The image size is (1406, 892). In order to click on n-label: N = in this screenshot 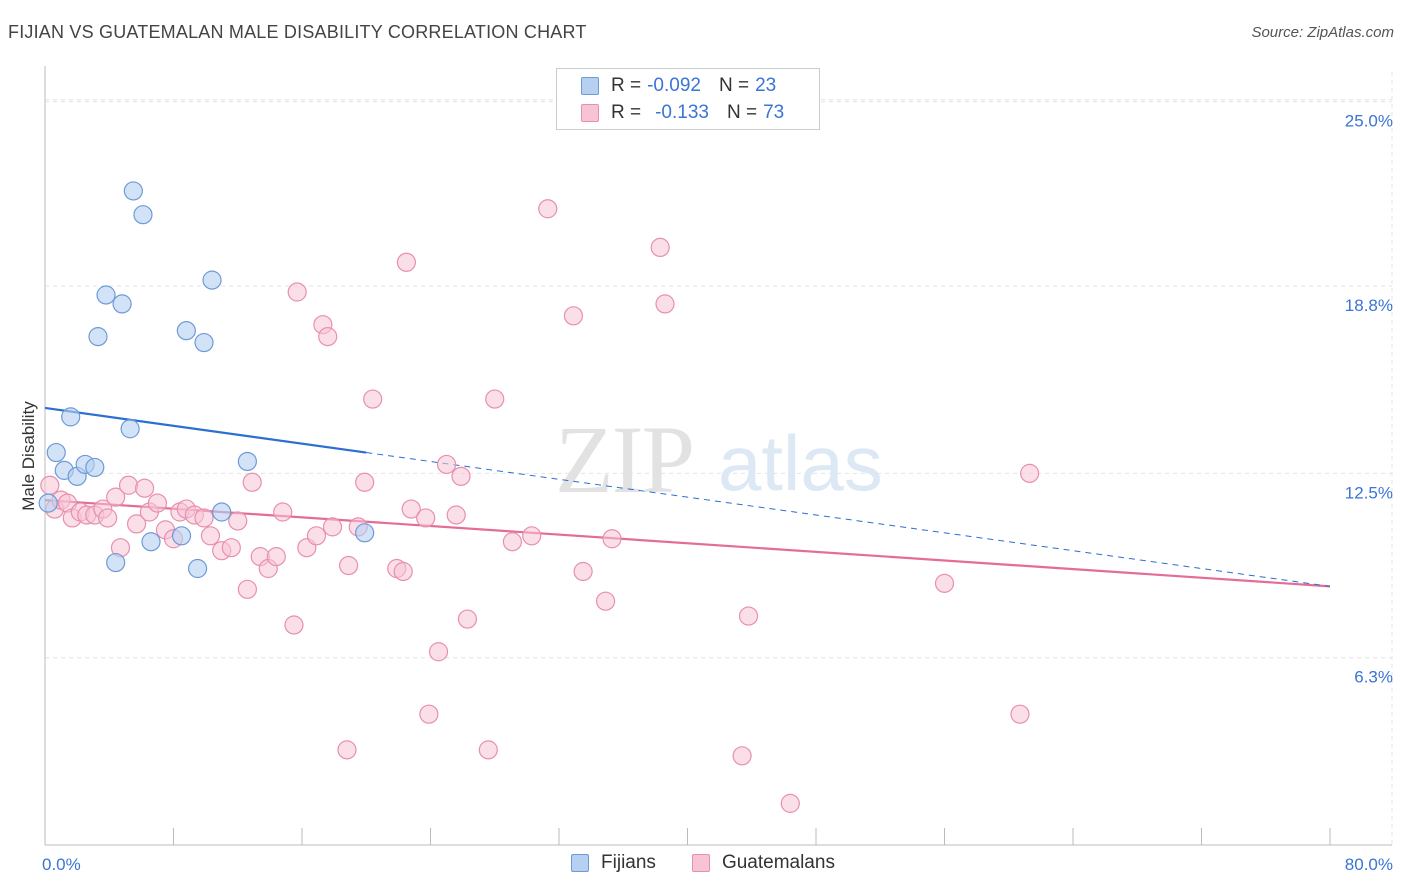, I will do `click(742, 112)`.